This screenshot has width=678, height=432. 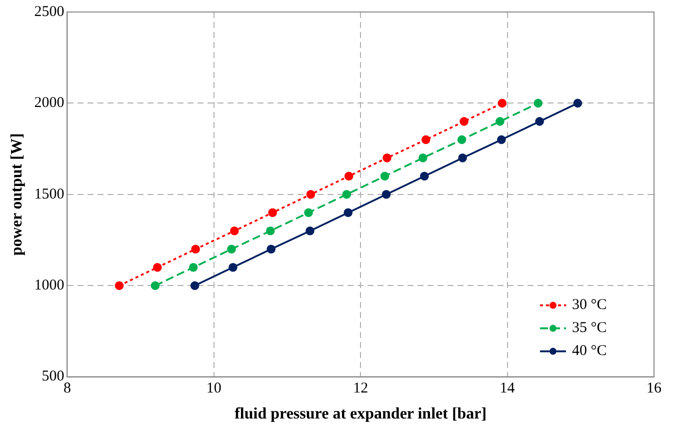 I want to click on y-axis-title: power output [W], so click(x=17, y=194).